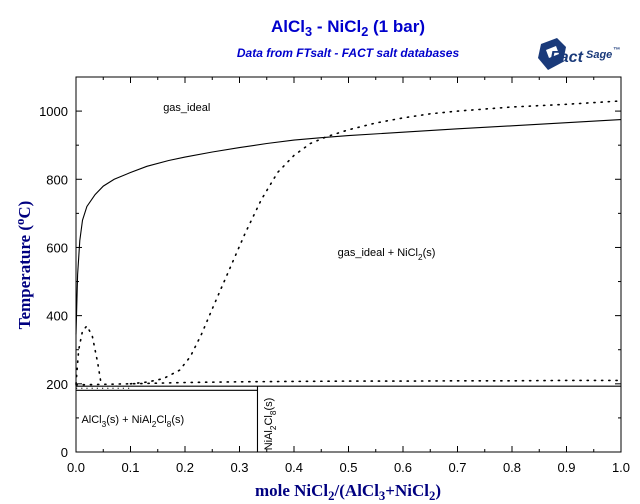 The image size is (640, 504). What do you see at coordinates (57, 247) in the screenshot?
I see `y-tick-label: 600` at bounding box center [57, 247].